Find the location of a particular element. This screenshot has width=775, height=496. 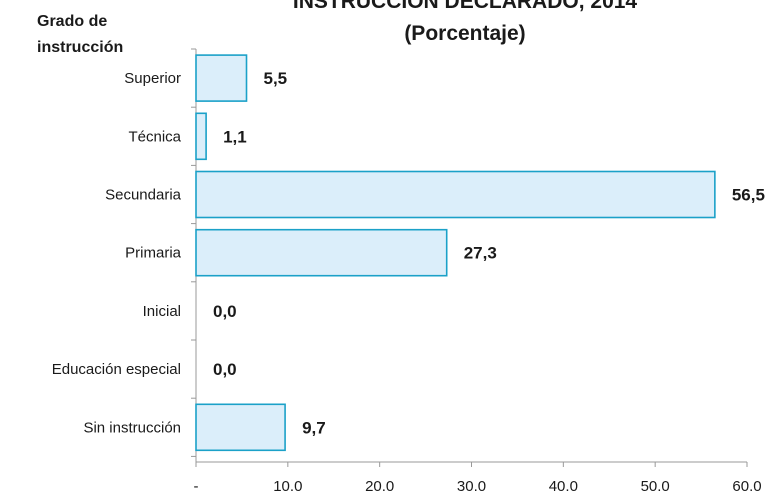

x-tick-label: 30.0 is located at coordinates (471, 486).